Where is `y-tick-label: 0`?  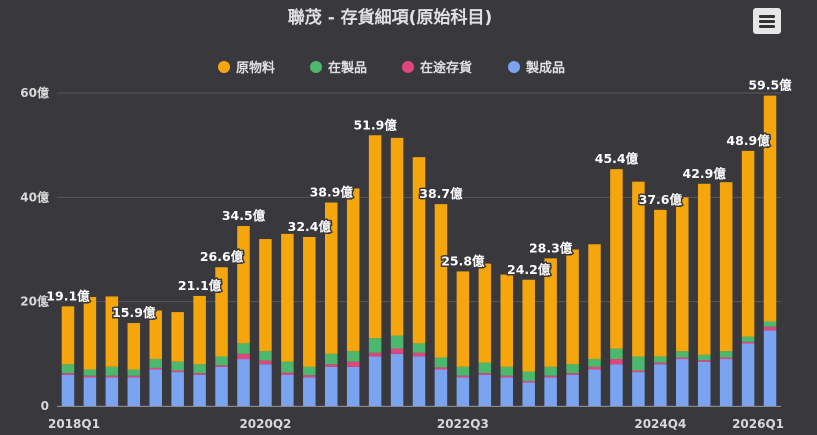
y-tick-label: 0 is located at coordinates (45, 406).